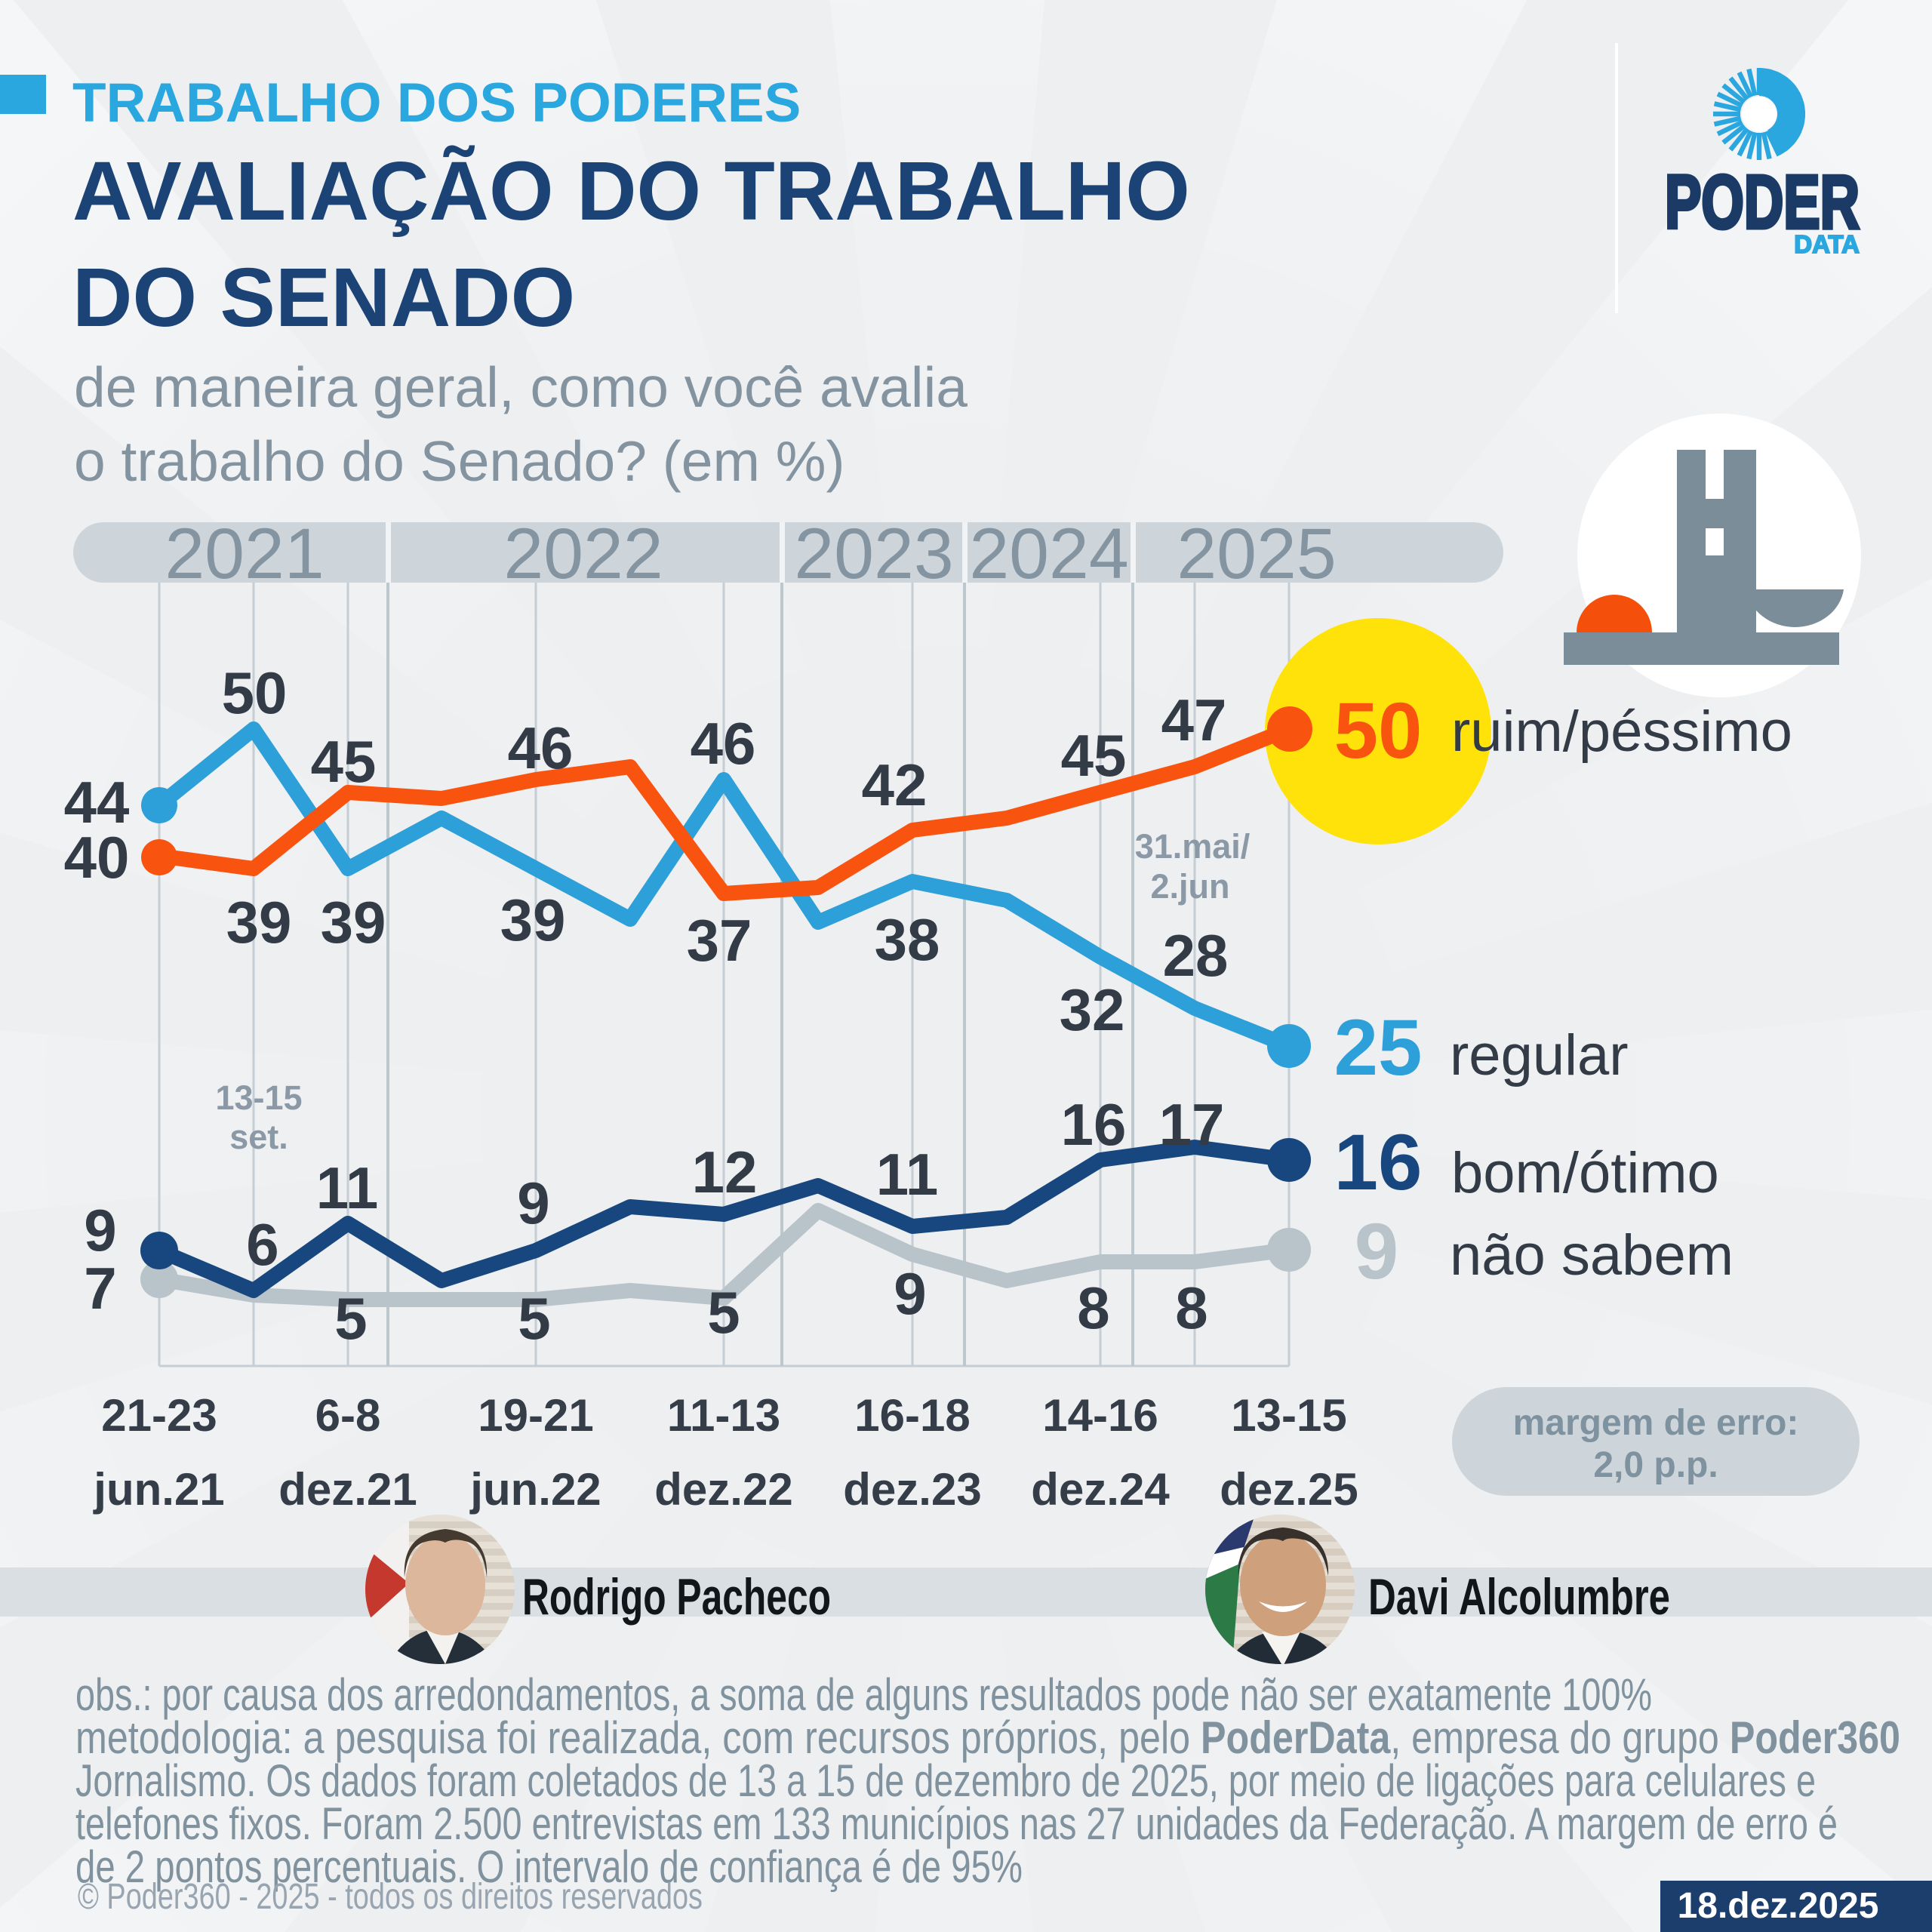 The height and width of the screenshot is (1932, 1932). I want to click on svg-text: dez.23, so click(912, 1489).